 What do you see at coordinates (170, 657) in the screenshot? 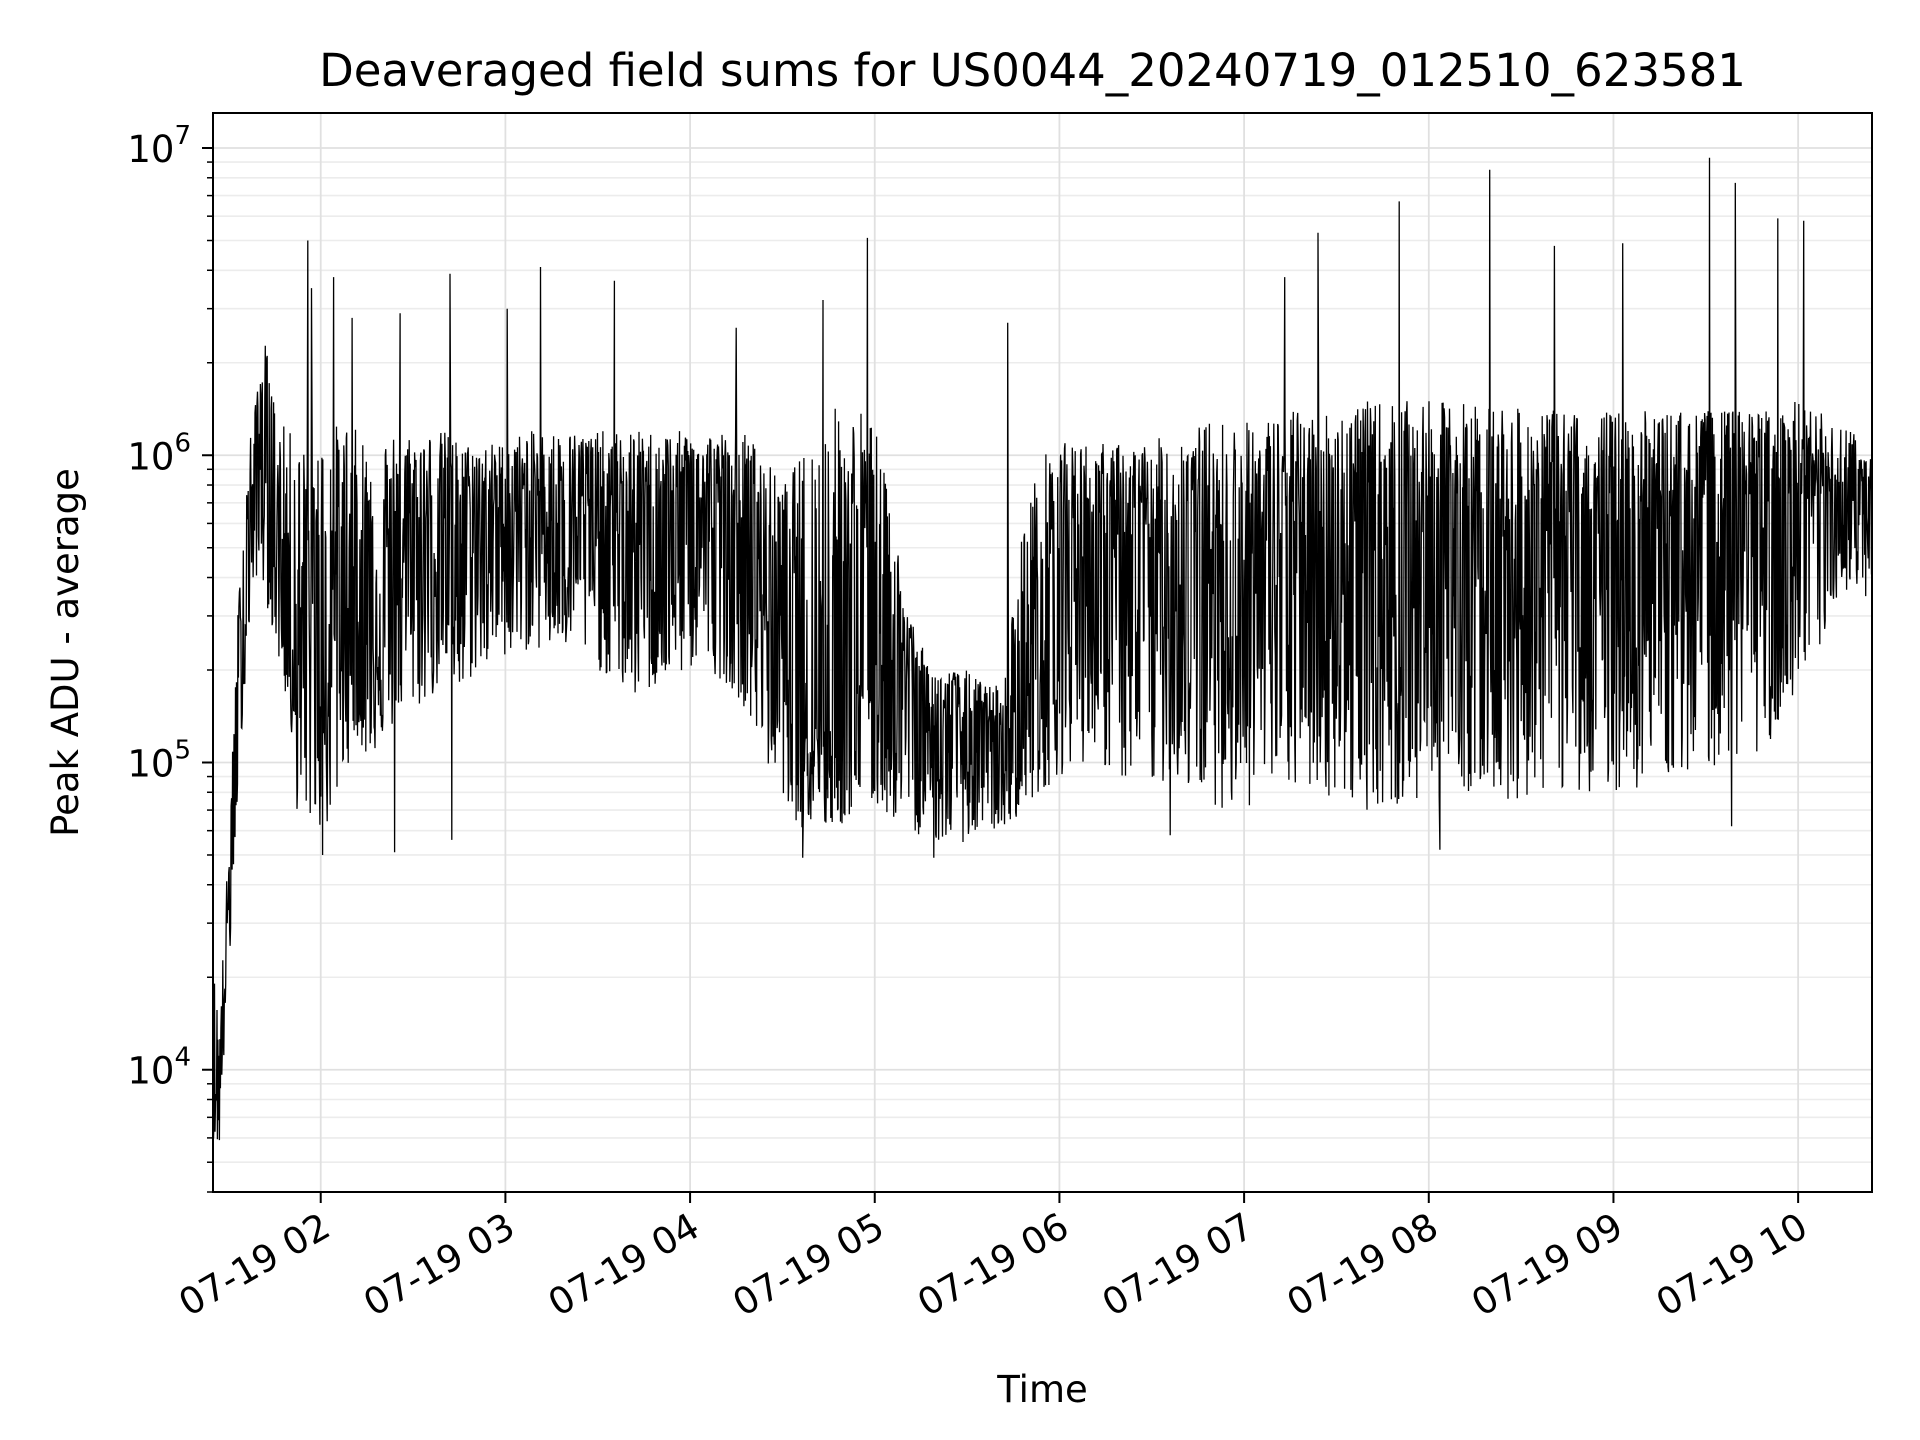
I see `y-axis: 10⁴ 10⁵ 10⁶ 10⁷` at bounding box center [170, 657].